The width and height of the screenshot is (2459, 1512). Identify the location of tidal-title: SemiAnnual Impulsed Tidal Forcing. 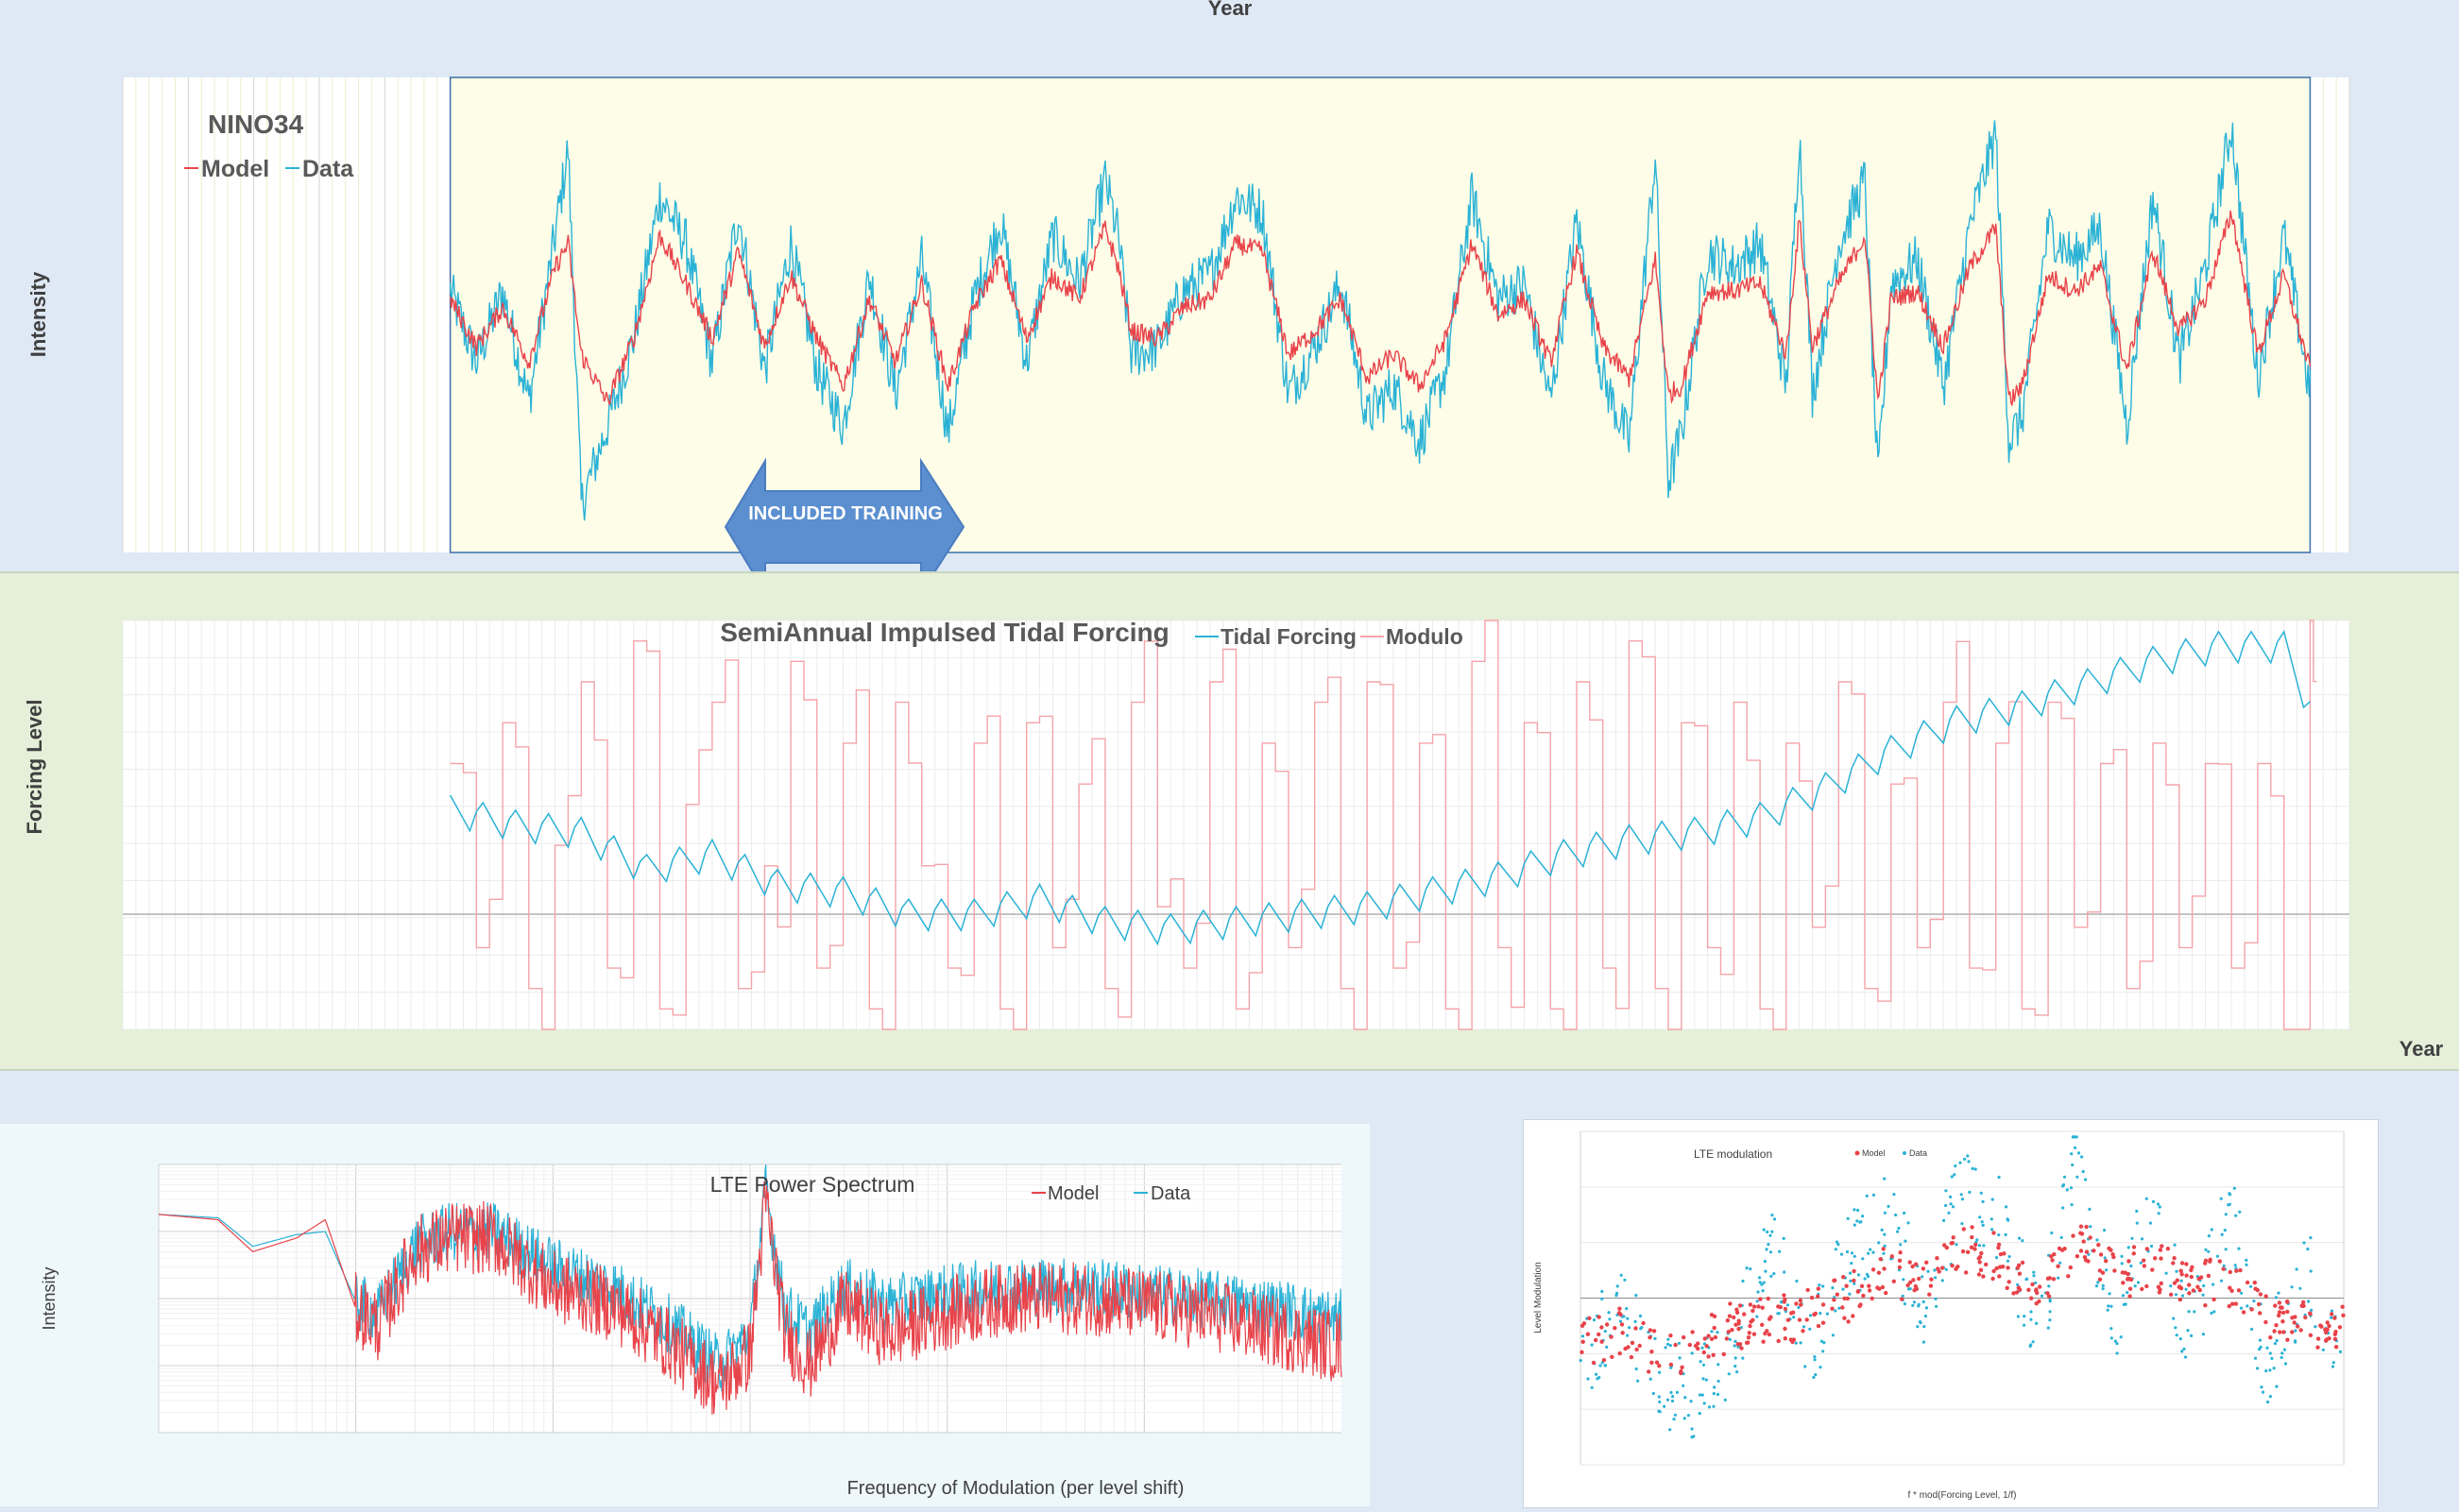
(945, 632).